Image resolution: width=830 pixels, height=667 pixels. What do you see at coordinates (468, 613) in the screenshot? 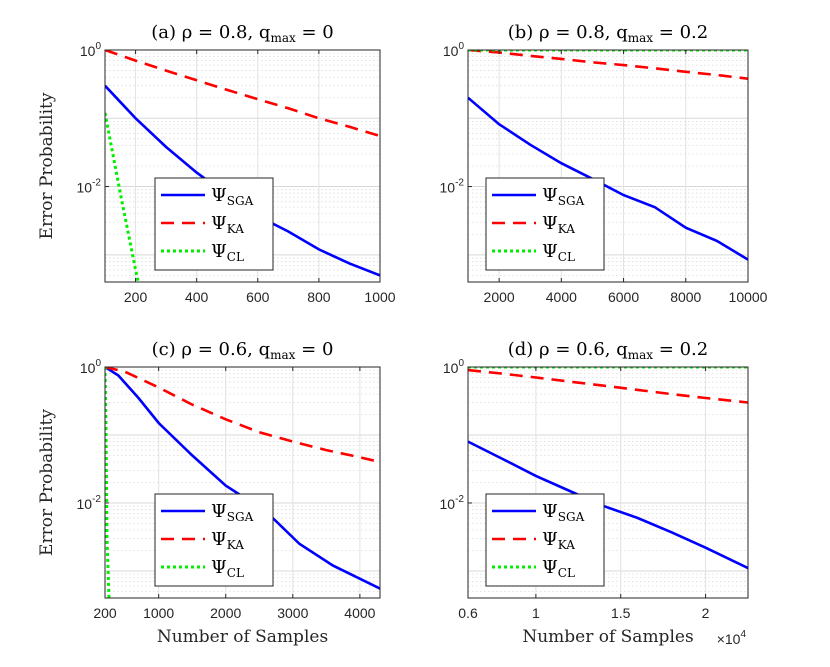
I see `x-tick-label: 0.6` at bounding box center [468, 613].